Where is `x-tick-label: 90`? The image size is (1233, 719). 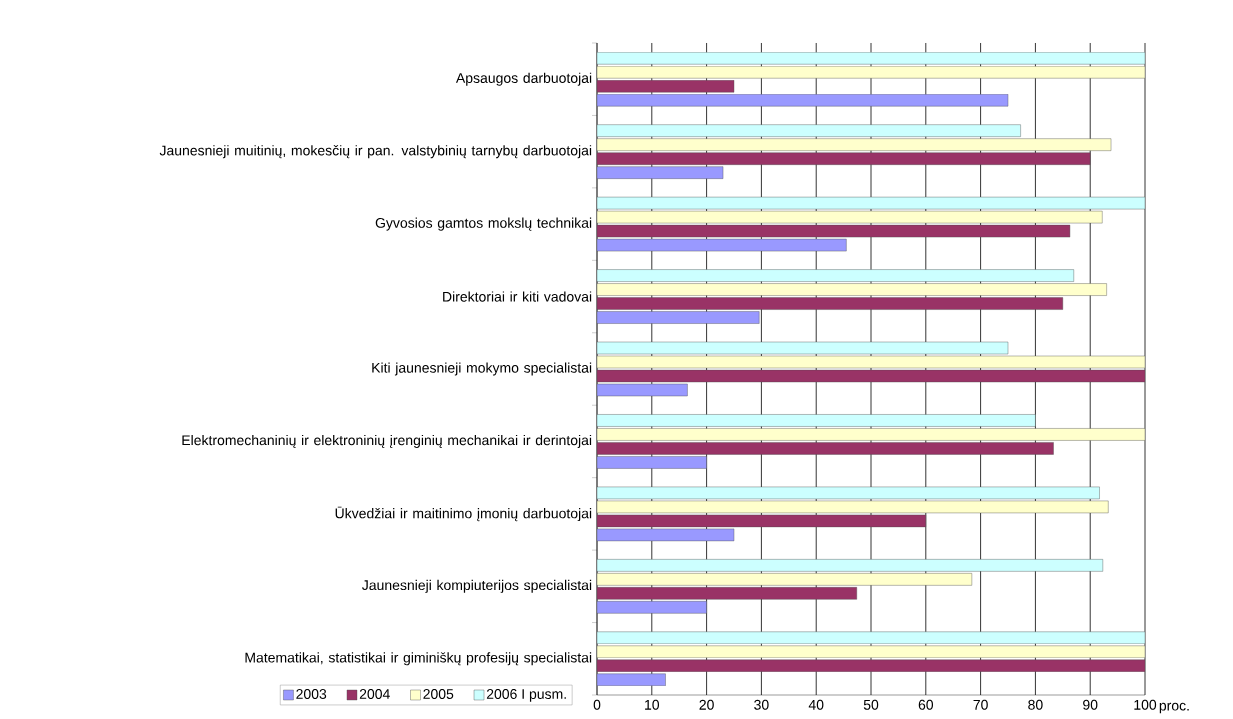 x-tick-label: 90 is located at coordinates (1090, 704).